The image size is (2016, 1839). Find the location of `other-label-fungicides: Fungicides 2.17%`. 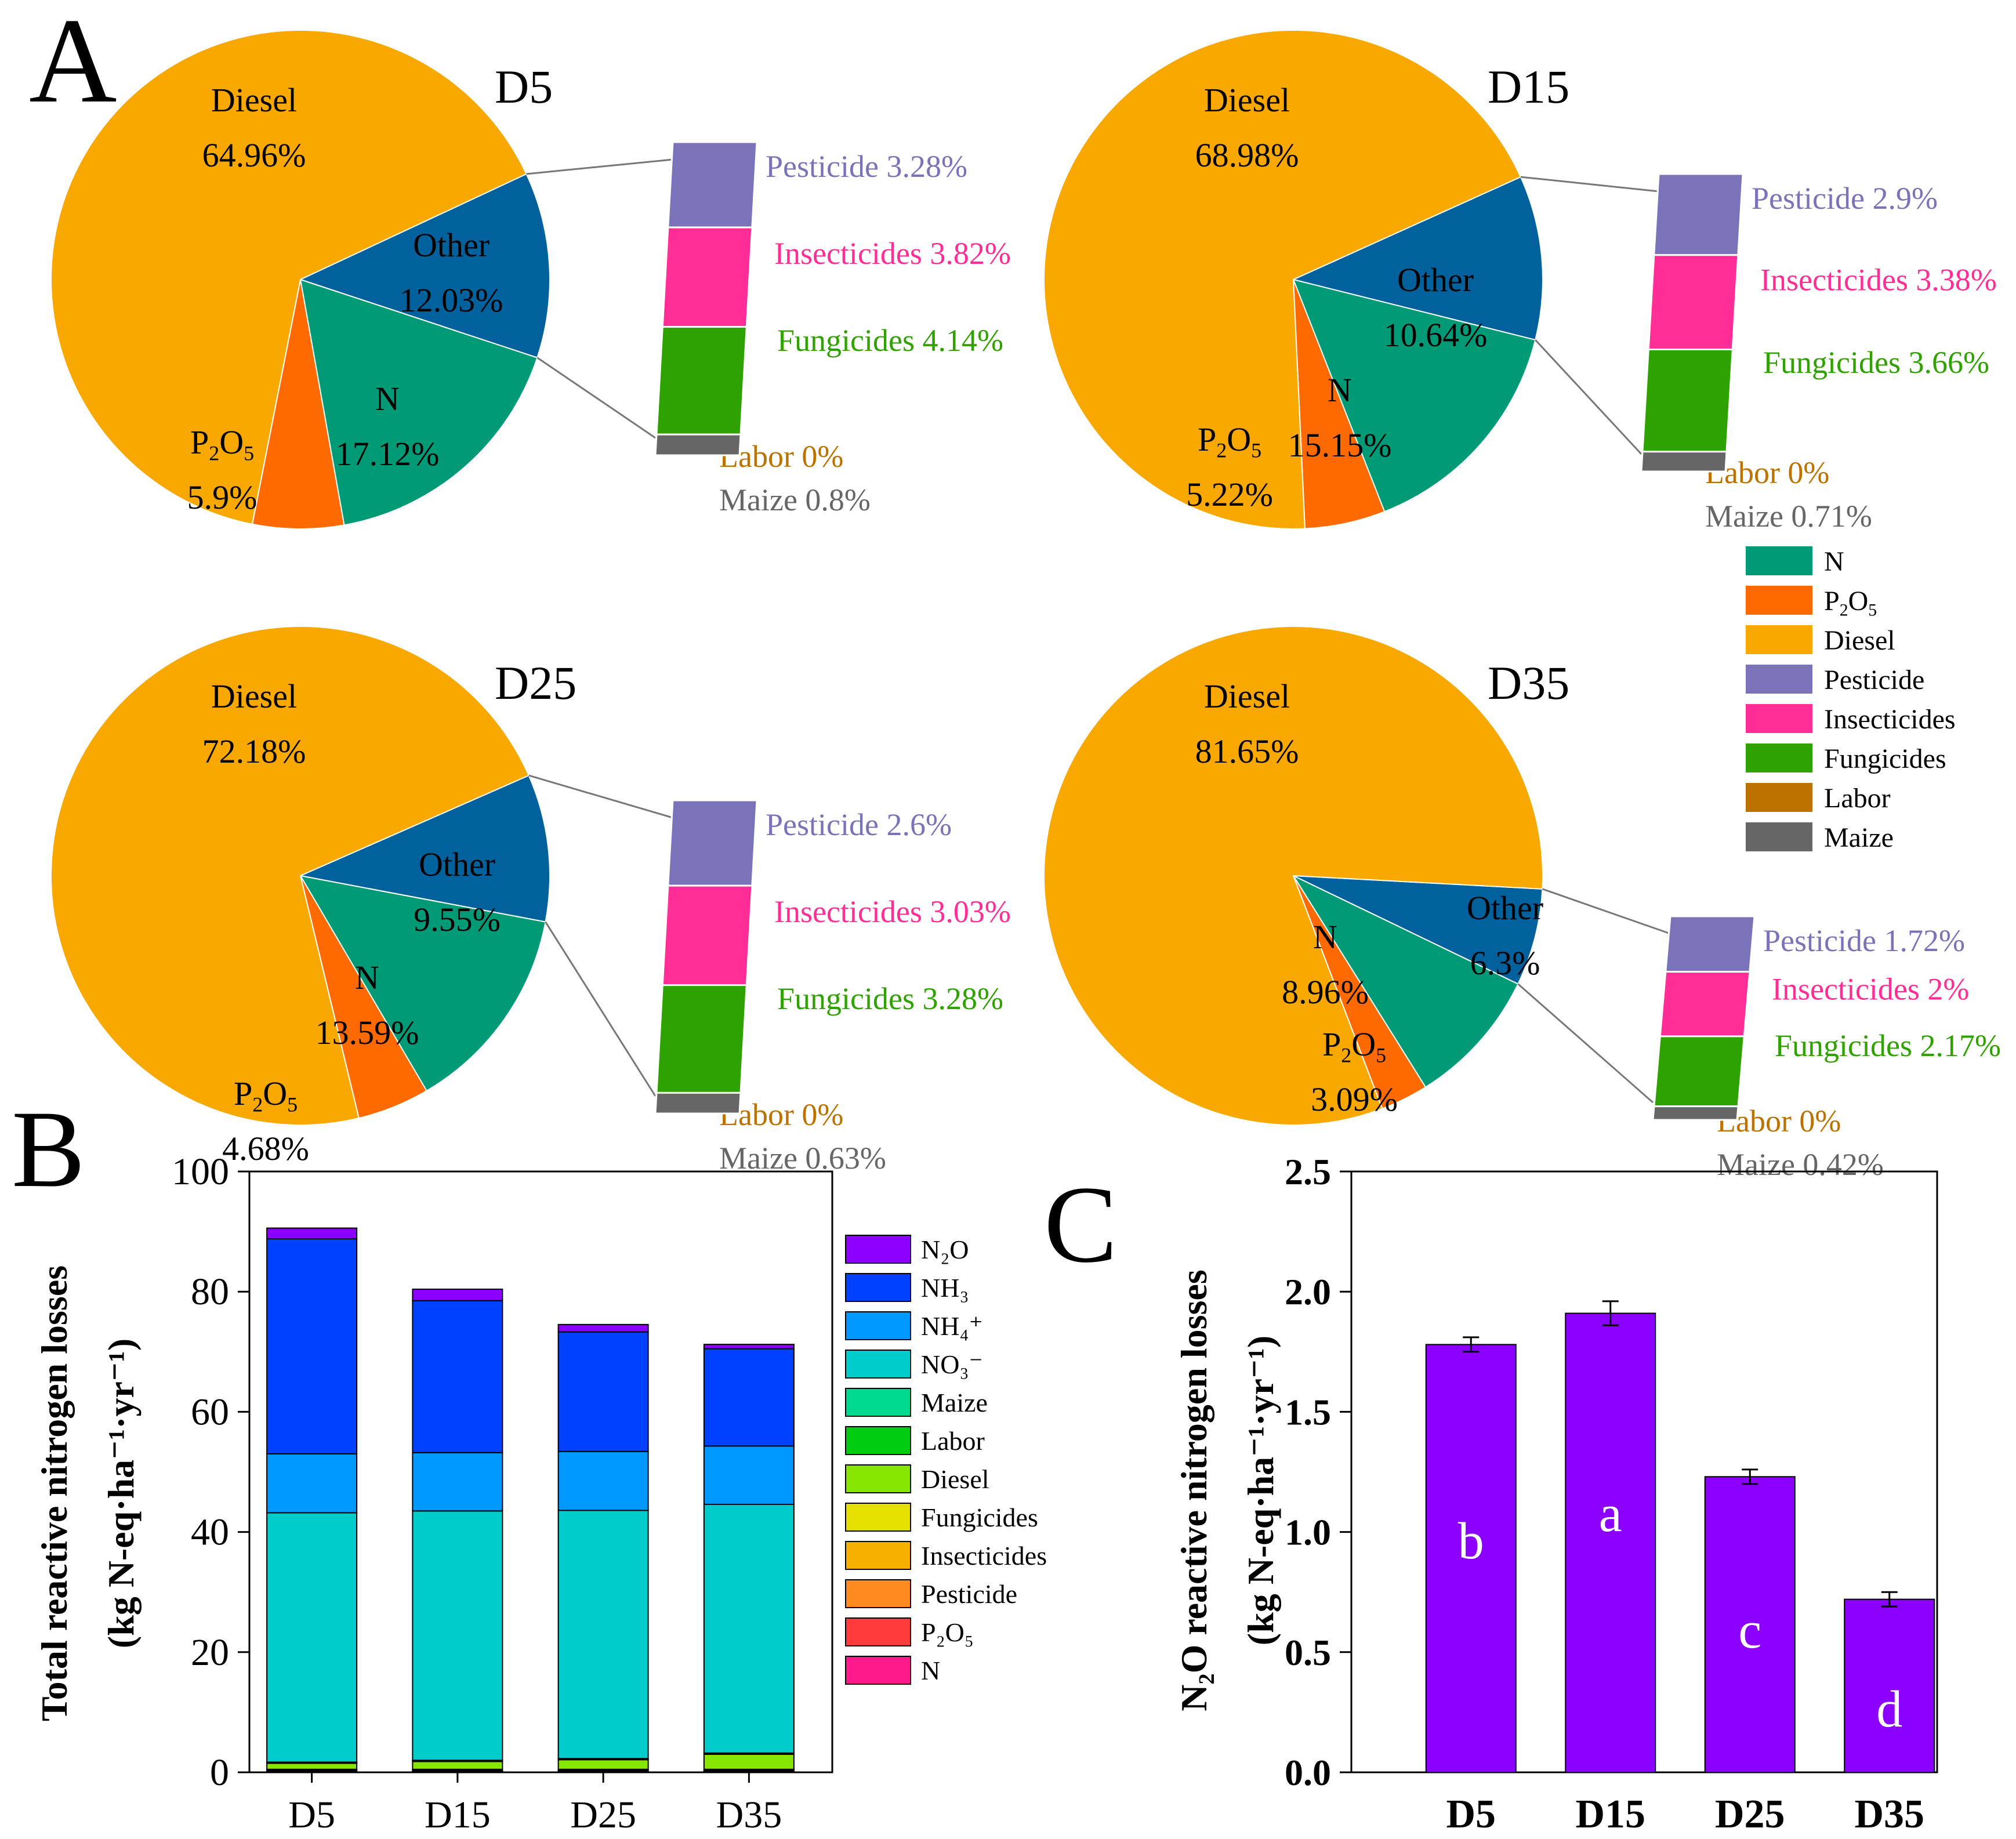

other-label-fungicides: Fungicides 2.17% is located at coordinates (1888, 1045).